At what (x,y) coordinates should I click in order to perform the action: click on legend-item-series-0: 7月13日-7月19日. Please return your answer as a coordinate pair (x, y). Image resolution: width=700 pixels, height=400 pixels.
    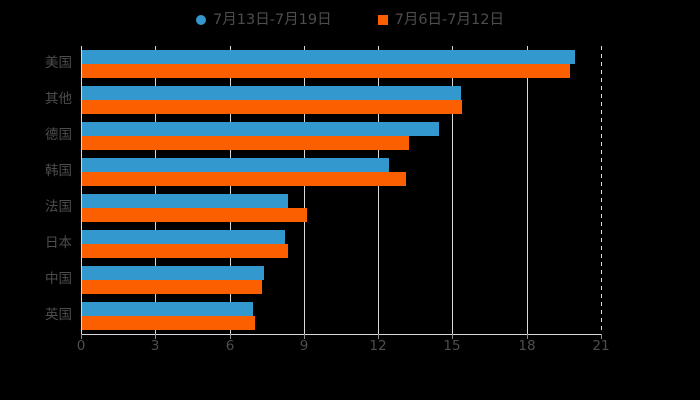
    Looking at the image, I should click on (264, 20).